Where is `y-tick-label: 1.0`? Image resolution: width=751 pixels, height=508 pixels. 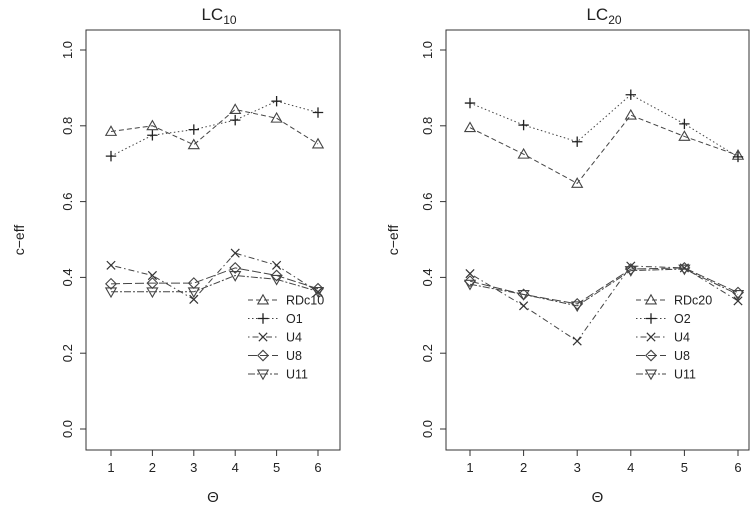 y-tick-label: 1.0 is located at coordinates (427, 50).